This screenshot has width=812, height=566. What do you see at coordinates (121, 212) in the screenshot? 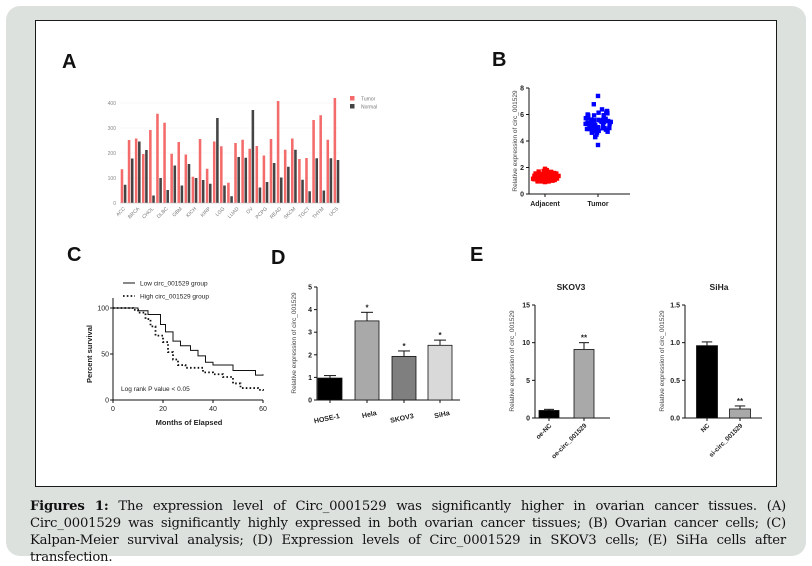
I see `a-xtick-label: ACC` at bounding box center [121, 212].